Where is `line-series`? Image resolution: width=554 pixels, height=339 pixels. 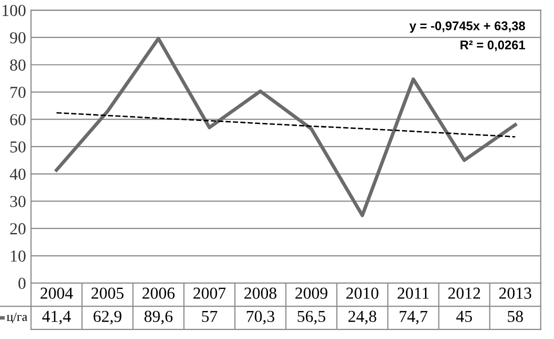 line-series is located at coordinates (286, 125).